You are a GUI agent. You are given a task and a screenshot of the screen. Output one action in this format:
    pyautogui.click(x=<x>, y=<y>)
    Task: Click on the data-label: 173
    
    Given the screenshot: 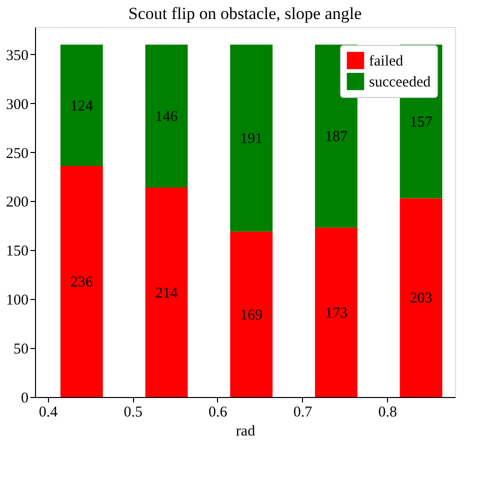 What is the action you would take?
    pyautogui.click(x=336, y=313)
    